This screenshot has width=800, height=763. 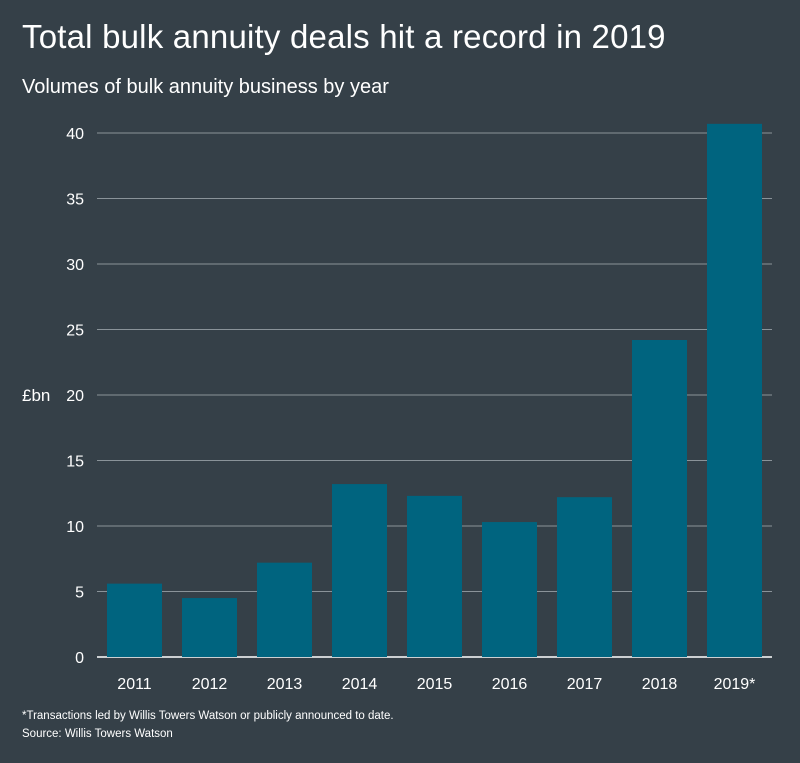 What do you see at coordinates (735, 684) in the screenshot?
I see `x-tick-label: 2019*` at bounding box center [735, 684].